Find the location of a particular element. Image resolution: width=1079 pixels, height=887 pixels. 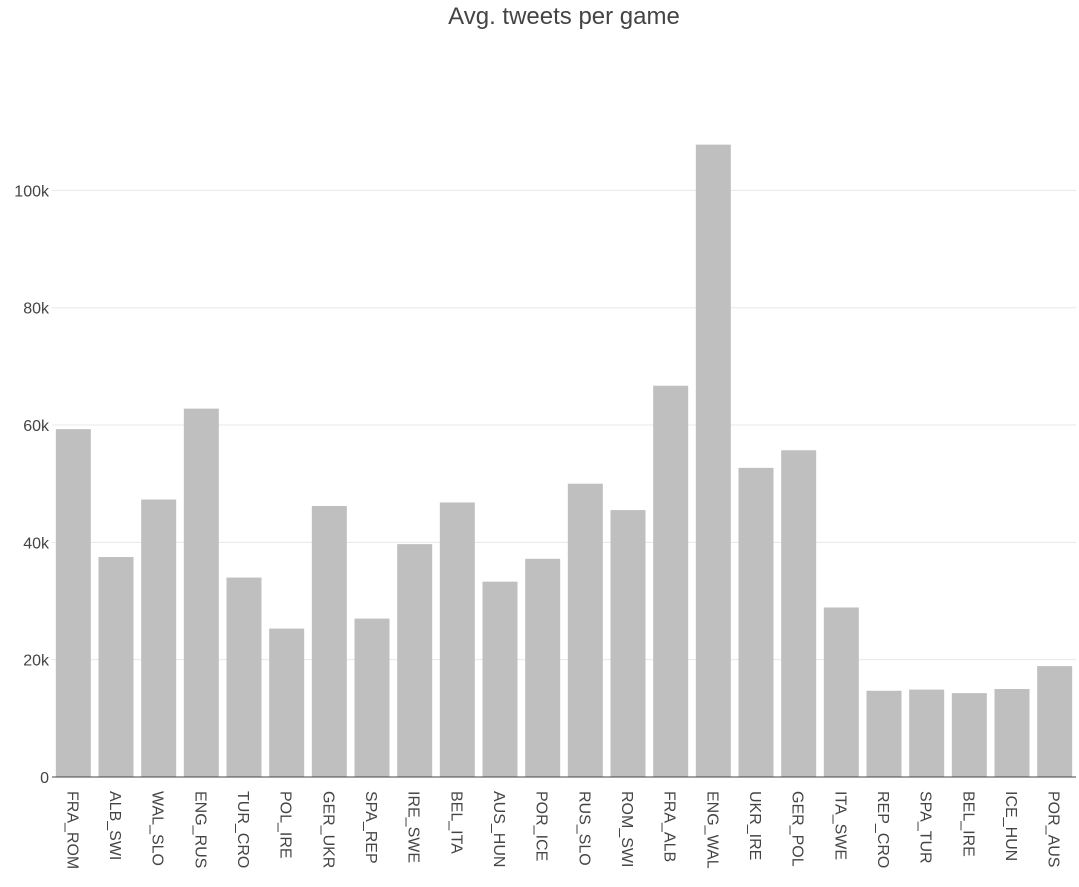

x-tick-label: ICE_HUN is located at coordinates (1010, 826).